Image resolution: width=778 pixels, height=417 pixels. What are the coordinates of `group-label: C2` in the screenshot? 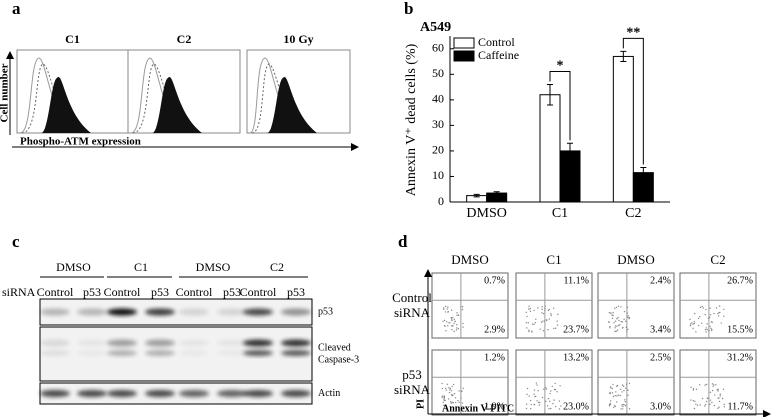 It's located at (277, 267).